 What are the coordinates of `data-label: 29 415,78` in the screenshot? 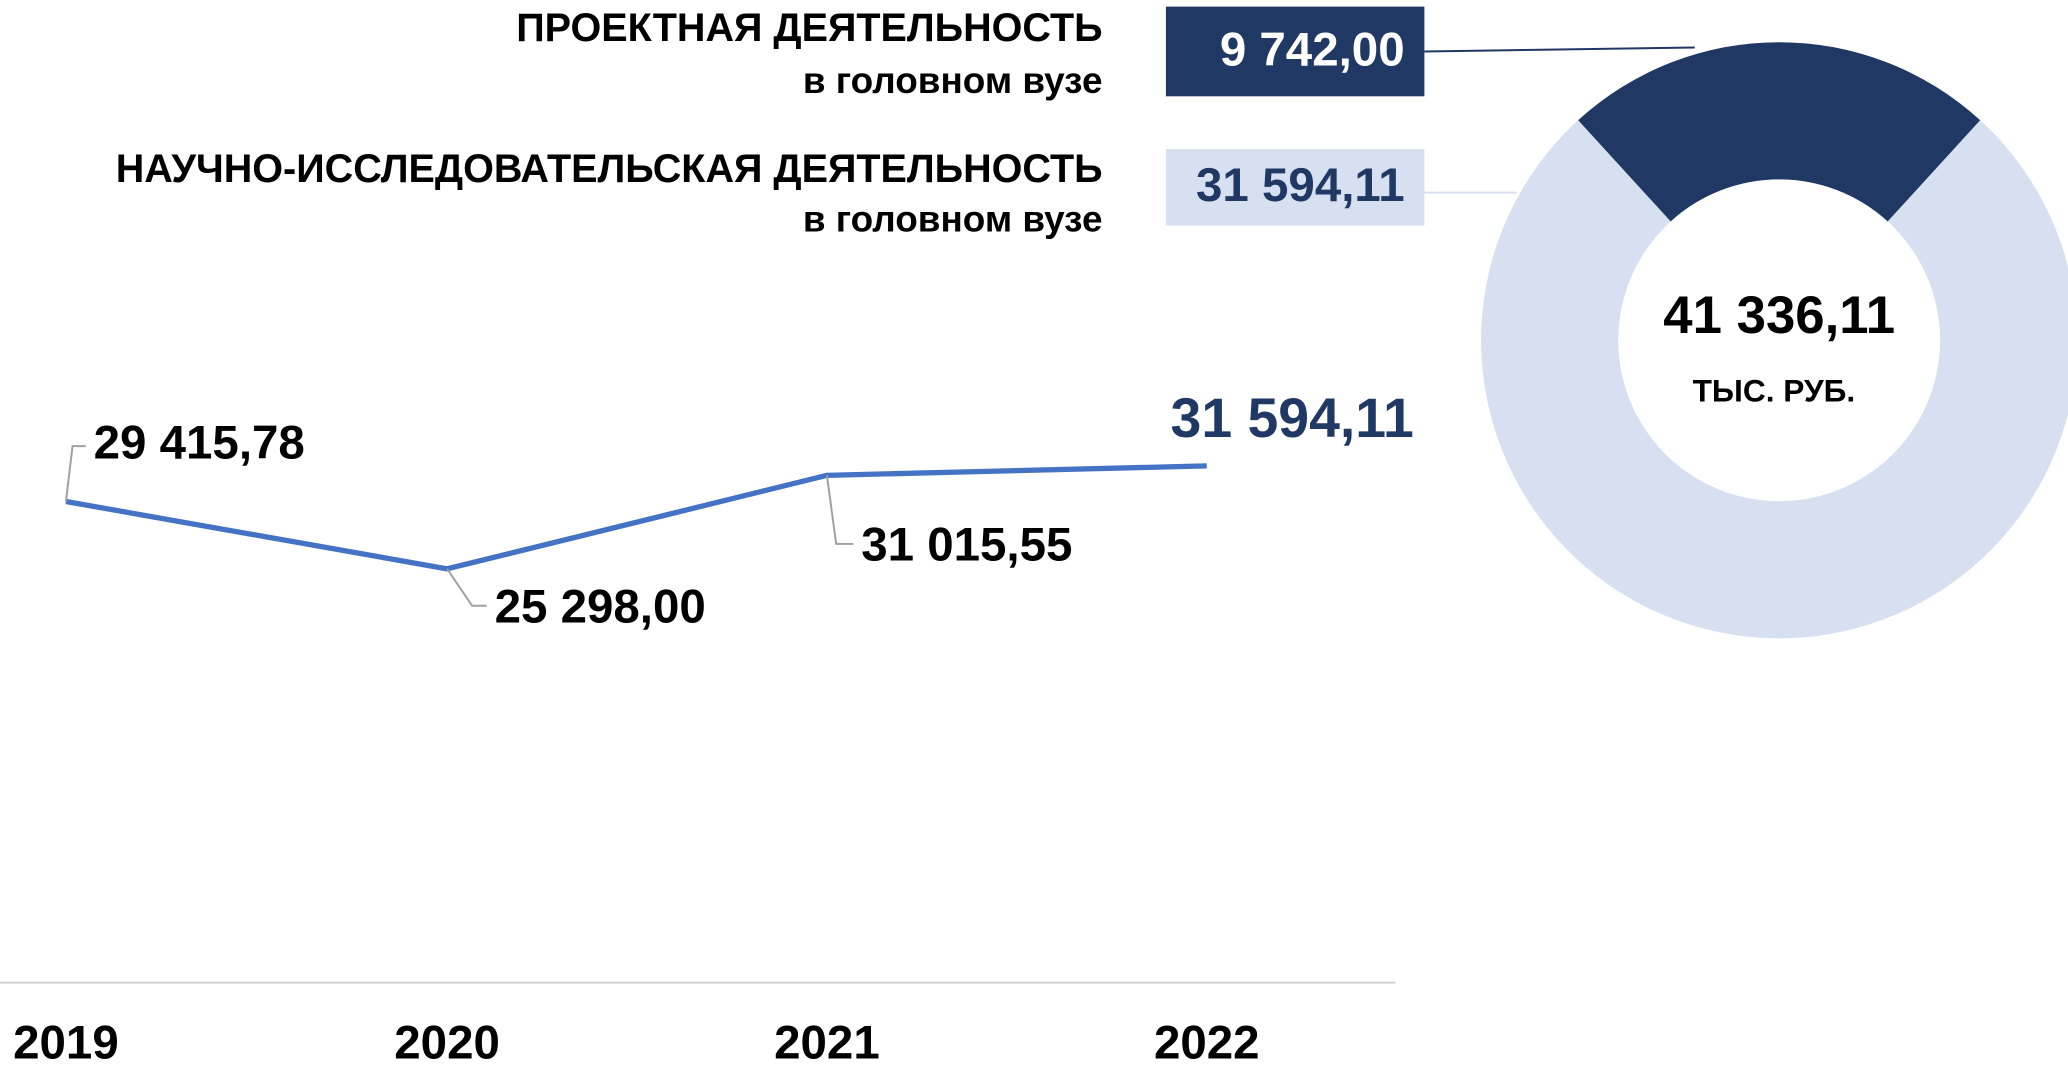 It's located at (199, 443).